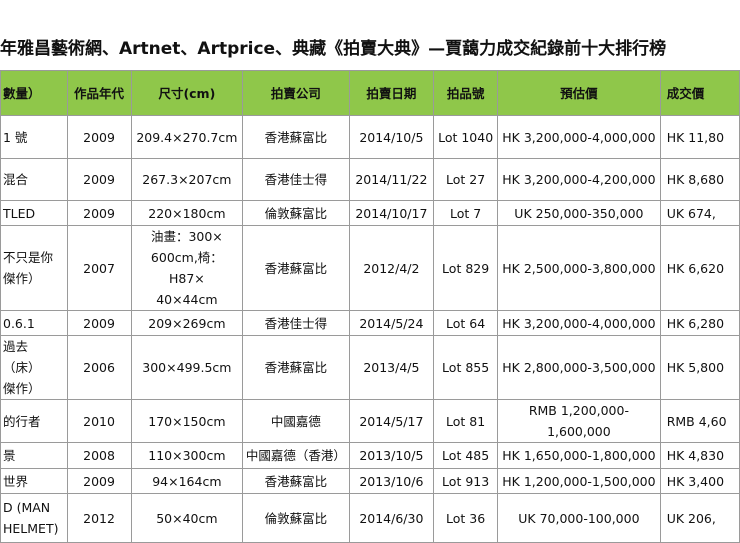 The height and width of the screenshot is (543, 740). What do you see at coordinates (187, 481) in the screenshot?
I see `table-cell: 94×164cm` at bounding box center [187, 481].